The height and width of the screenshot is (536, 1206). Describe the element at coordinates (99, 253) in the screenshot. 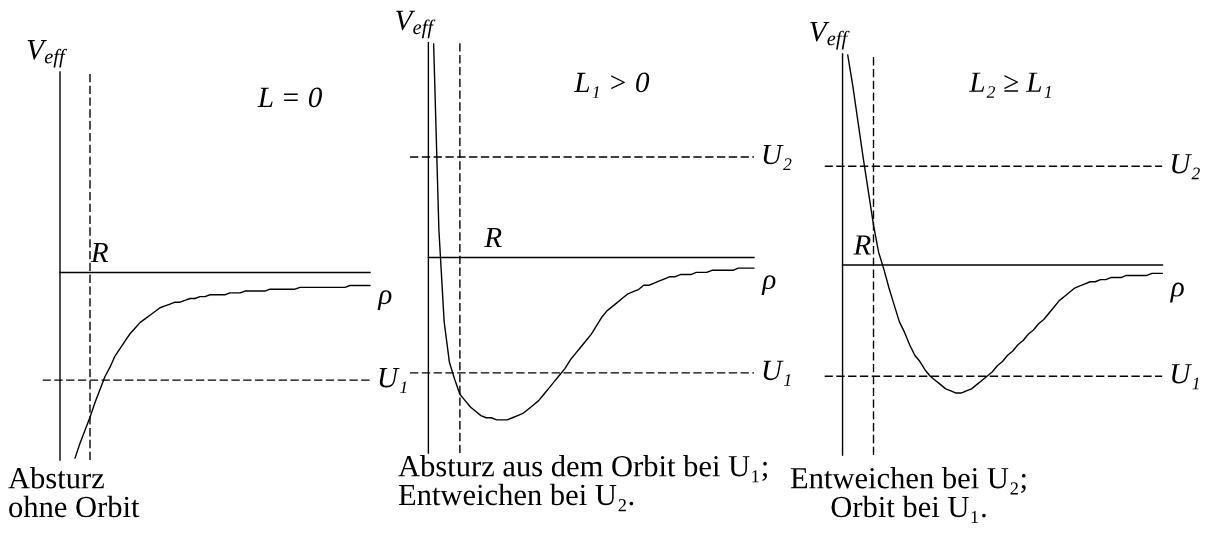

I see `text: R` at that location.